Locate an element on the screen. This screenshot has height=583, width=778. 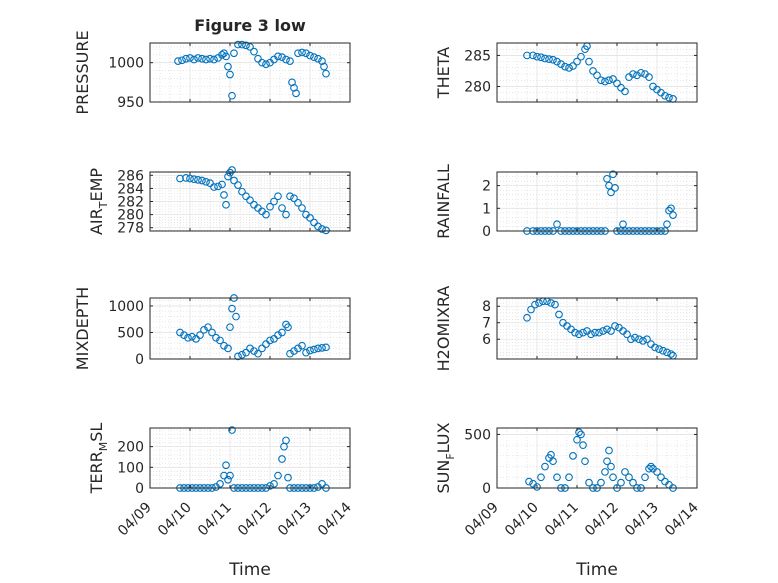
chart-title: Figure 3 low is located at coordinates (250, 25).